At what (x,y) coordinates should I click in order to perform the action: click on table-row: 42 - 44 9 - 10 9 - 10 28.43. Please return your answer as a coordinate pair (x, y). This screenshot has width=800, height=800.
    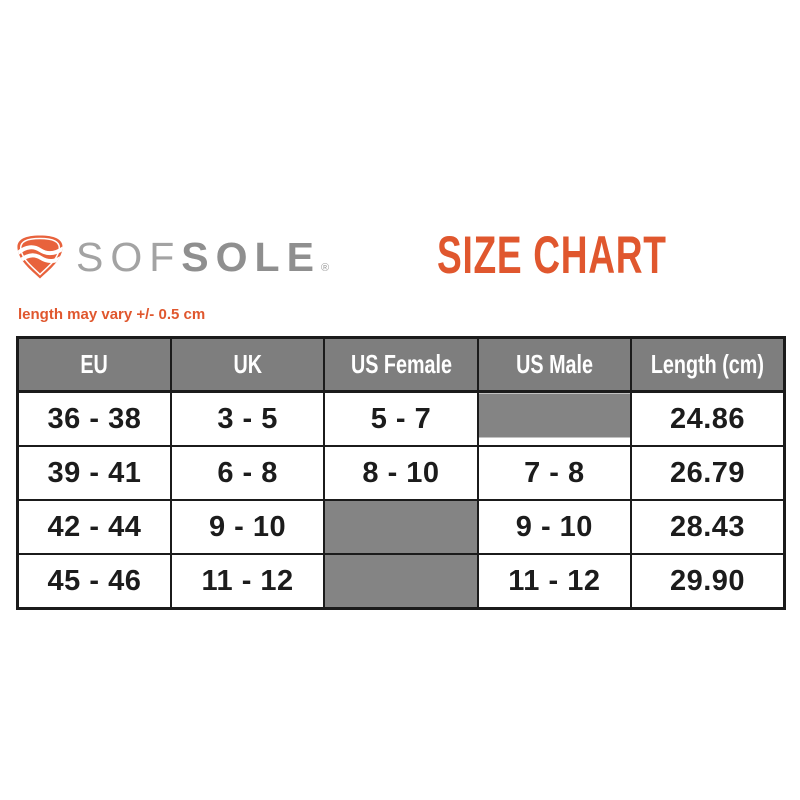
    Looking at the image, I should click on (401, 527).